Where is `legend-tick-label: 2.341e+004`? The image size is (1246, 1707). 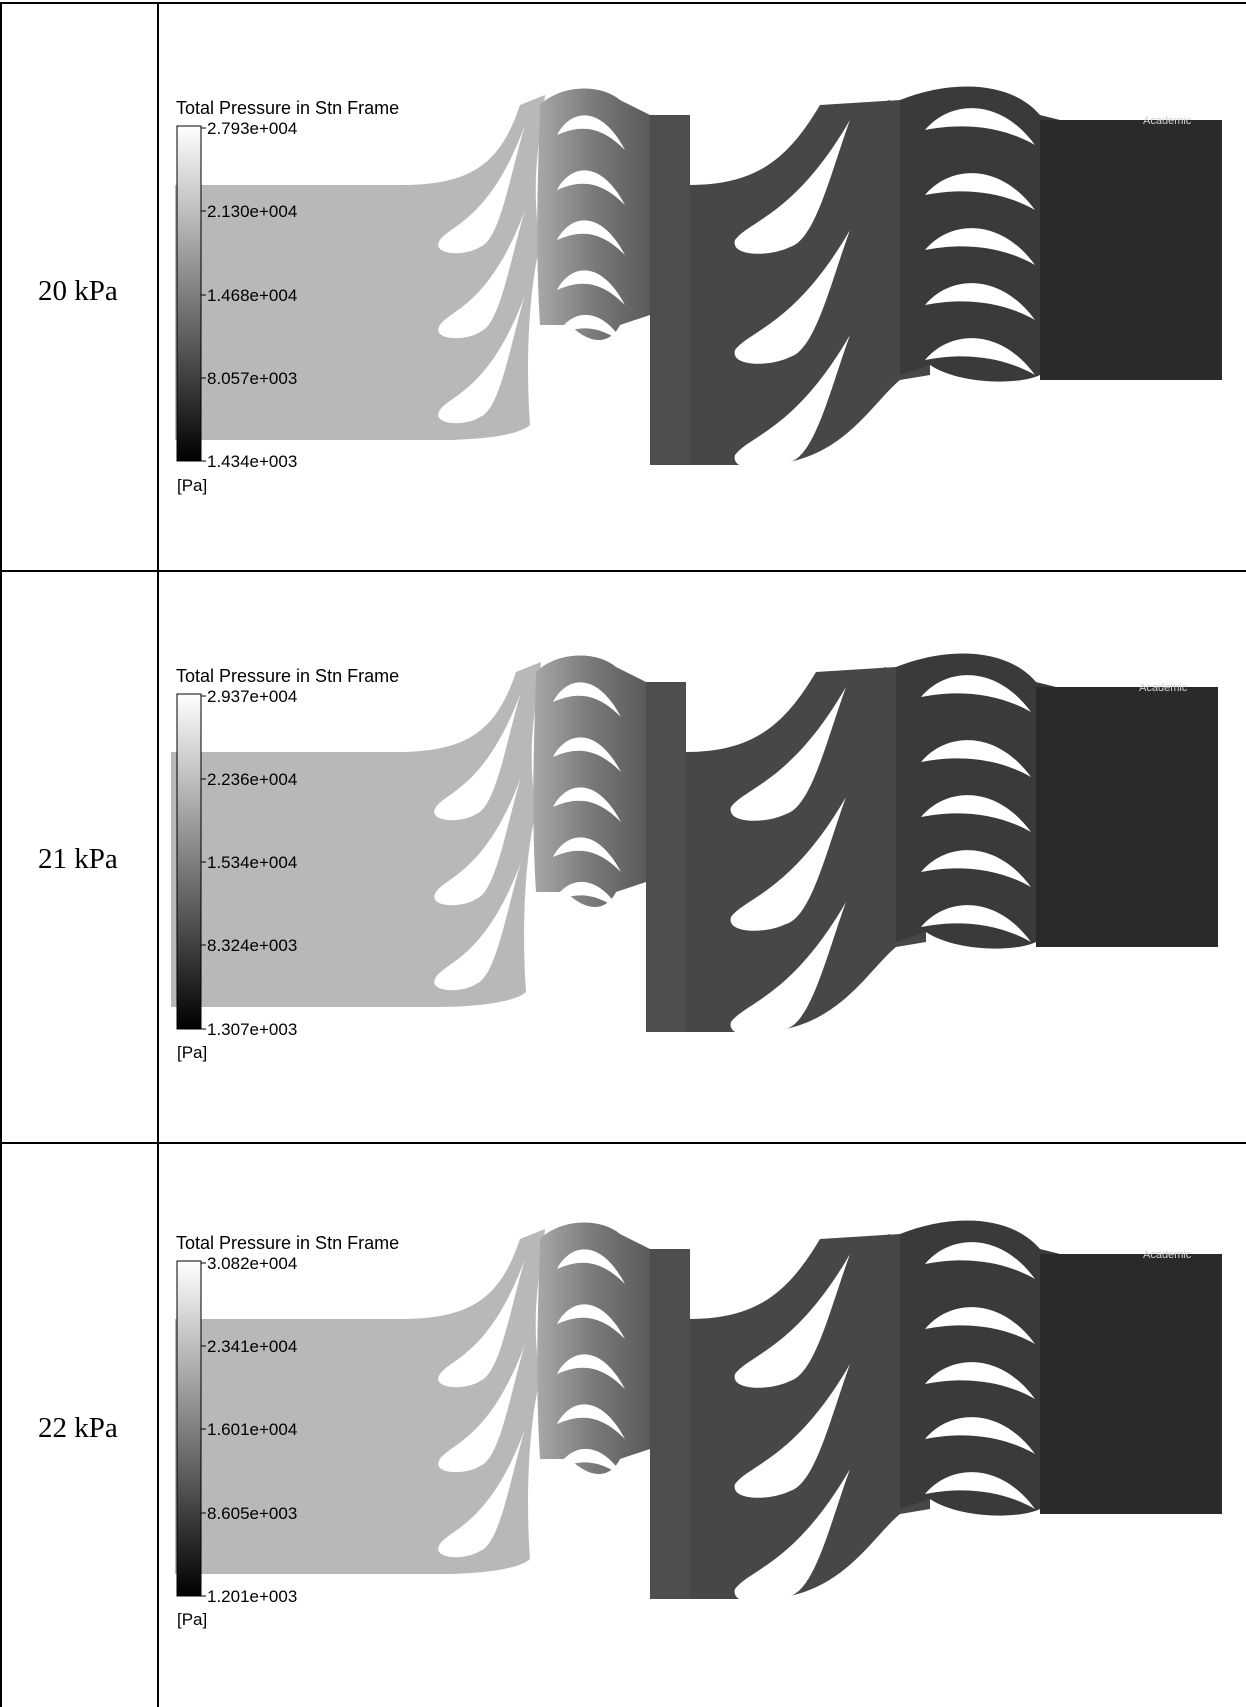 legend-tick-label: 2.341e+004 is located at coordinates (252, 1346).